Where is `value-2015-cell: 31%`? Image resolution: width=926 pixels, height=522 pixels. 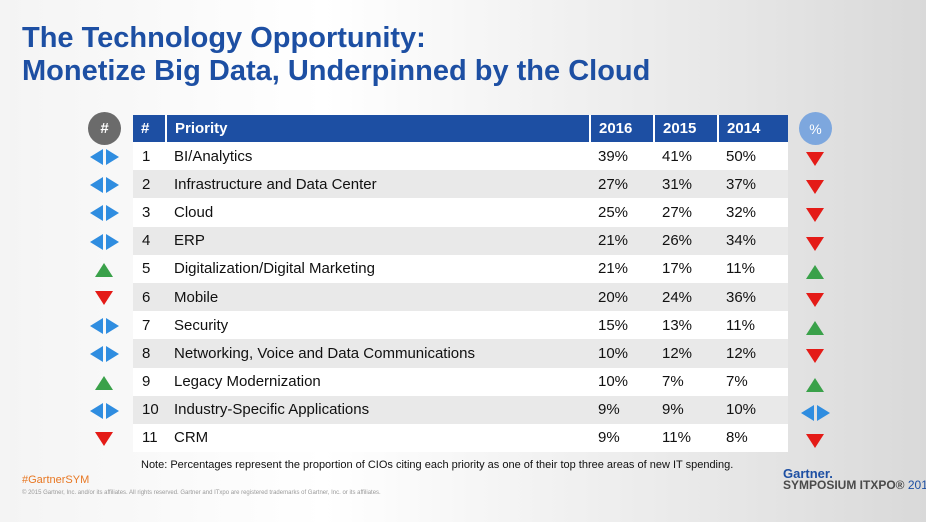
value-2015-cell: 31% is located at coordinates (686, 184).